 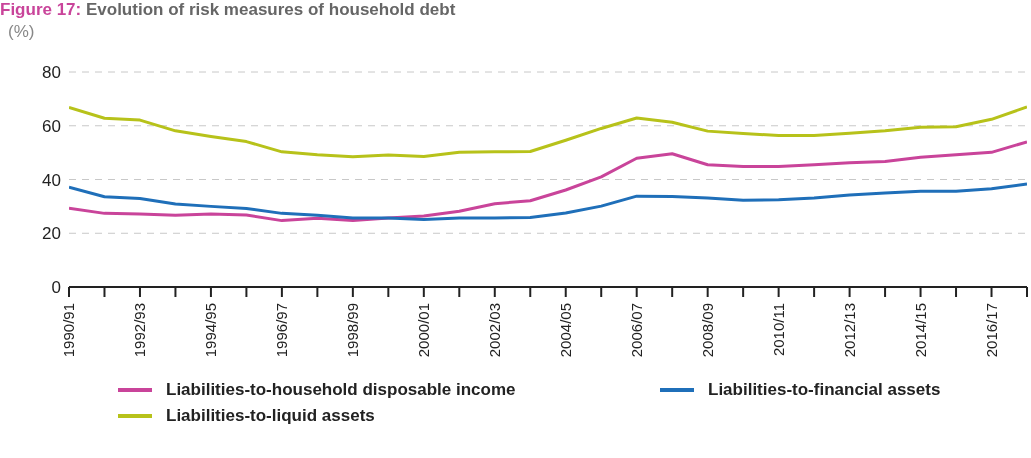 What do you see at coordinates (341, 390) in the screenshot?
I see `legend-label: Liabilities-to-household disposable income` at bounding box center [341, 390].